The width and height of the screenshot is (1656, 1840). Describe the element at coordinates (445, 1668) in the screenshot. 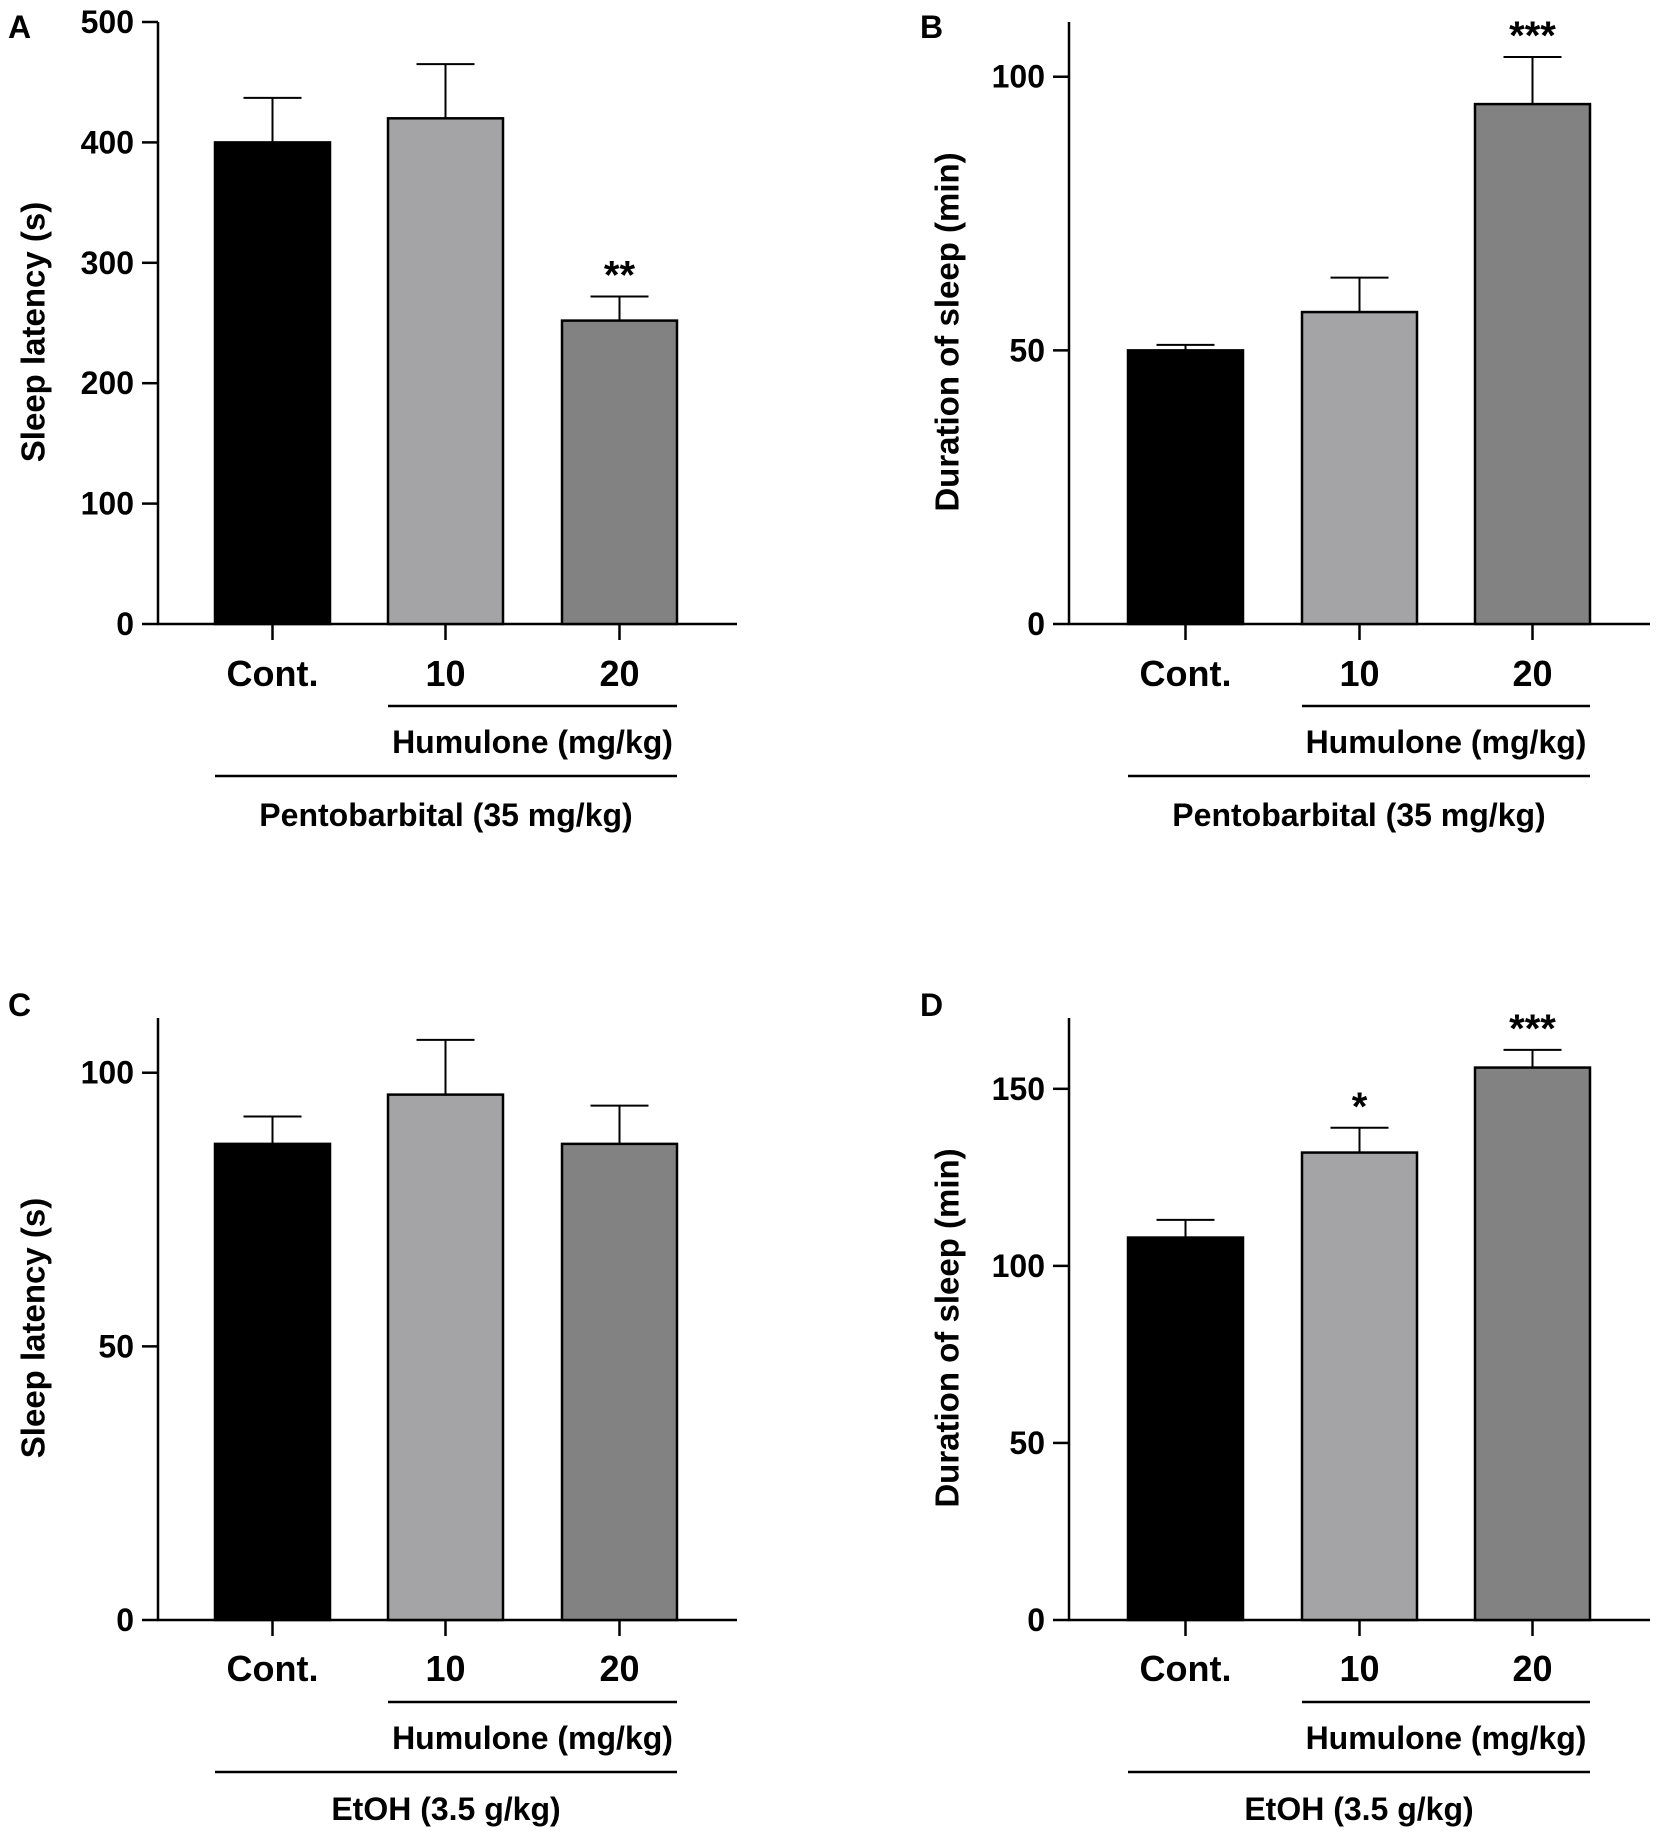

I see `panel-c-category-label: 10` at that location.